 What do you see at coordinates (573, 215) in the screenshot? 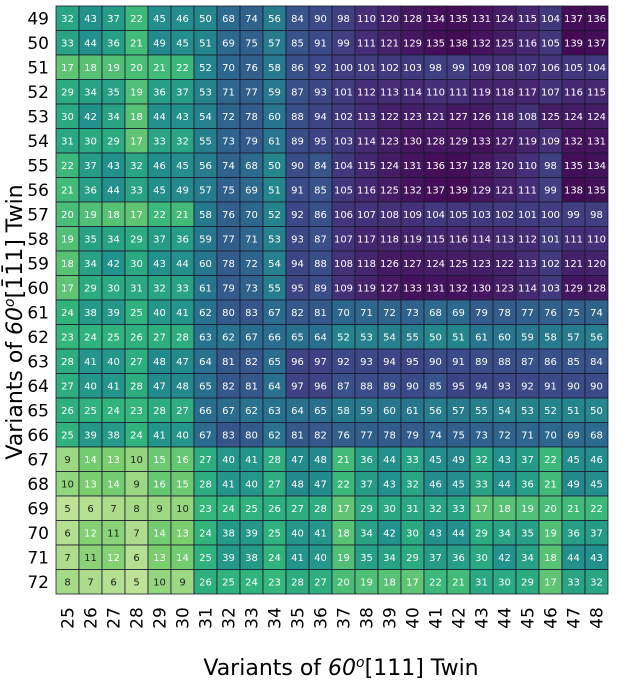
I see `cell-value-label: 99` at bounding box center [573, 215].